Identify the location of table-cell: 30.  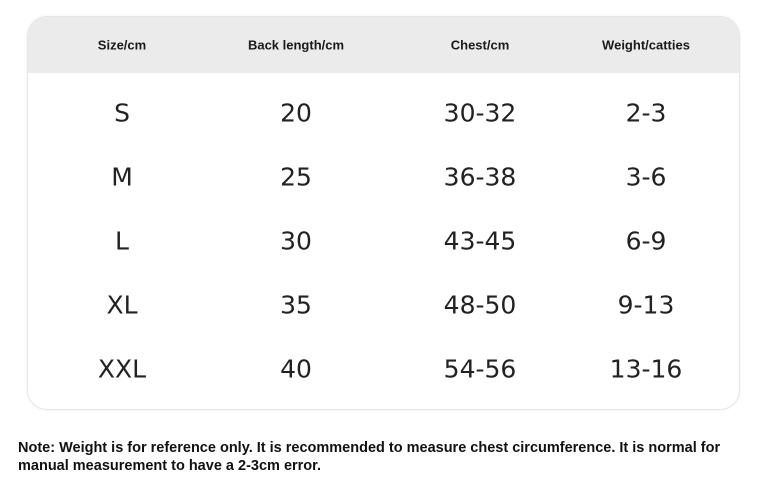
(296, 241).